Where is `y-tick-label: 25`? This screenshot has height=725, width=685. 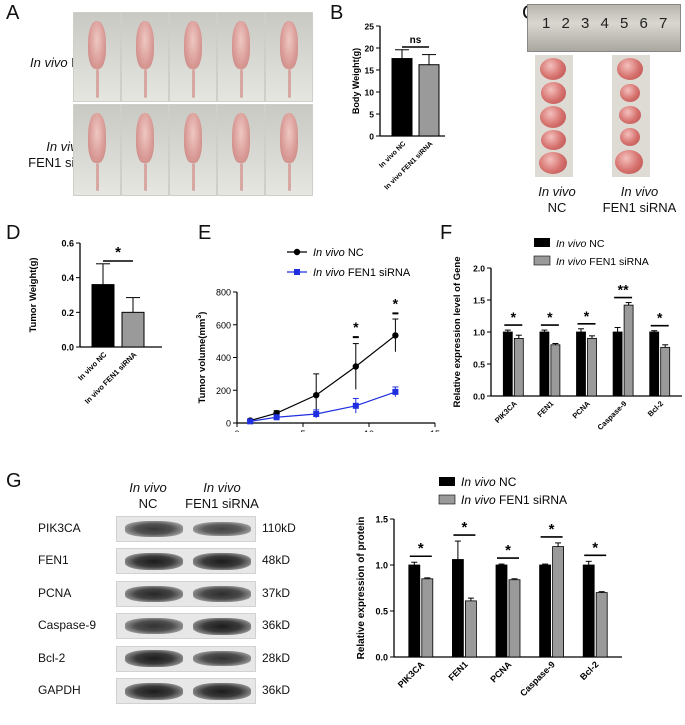 y-tick-label: 25 is located at coordinates (370, 27).